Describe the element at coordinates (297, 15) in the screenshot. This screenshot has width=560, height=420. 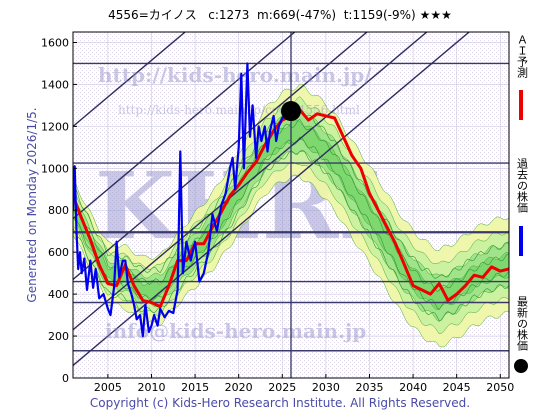
I see `mean-price: m:669(-47%)` at that location.